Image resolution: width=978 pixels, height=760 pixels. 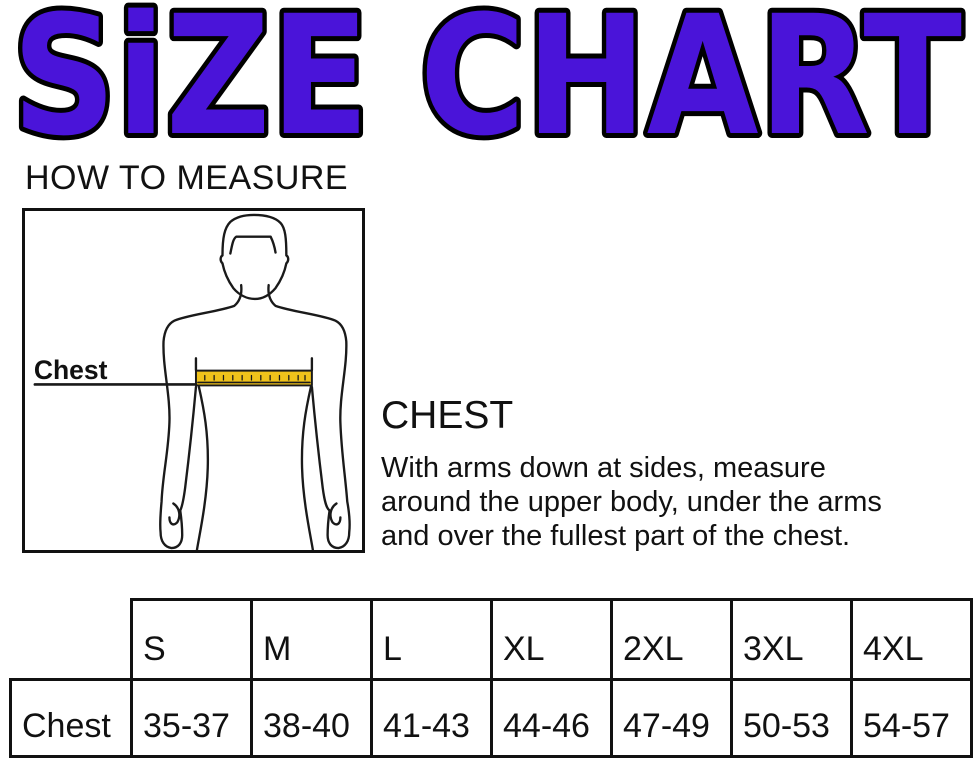 I want to click on size-column-header-3xl: 3XL, so click(x=791, y=639).